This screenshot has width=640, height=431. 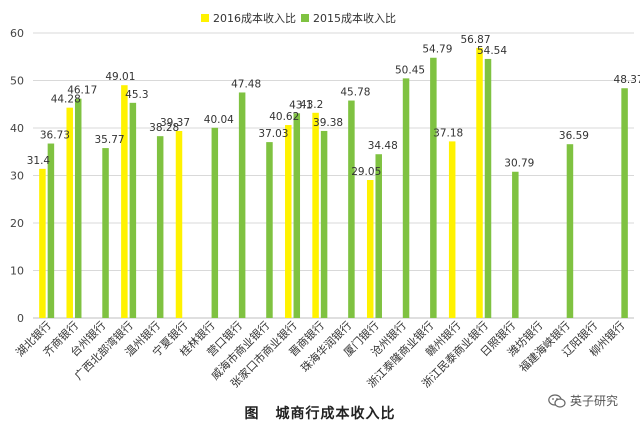 What do you see at coordinates (246, 84) in the screenshot?
I see `data-label: 47.48` at bounding box center [246, 84].